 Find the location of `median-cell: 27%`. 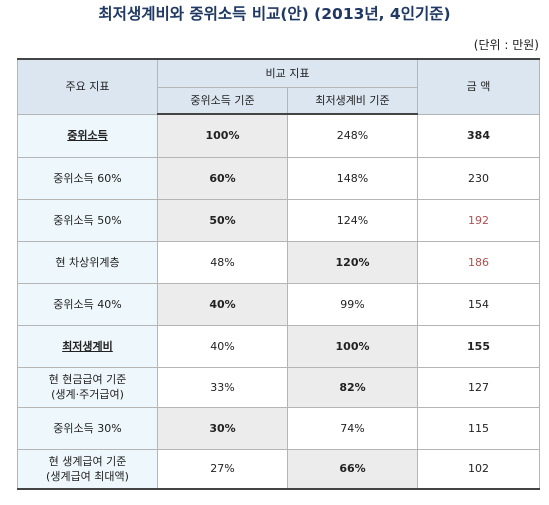

median-cell: 27% is located at coordinates (222, 469).